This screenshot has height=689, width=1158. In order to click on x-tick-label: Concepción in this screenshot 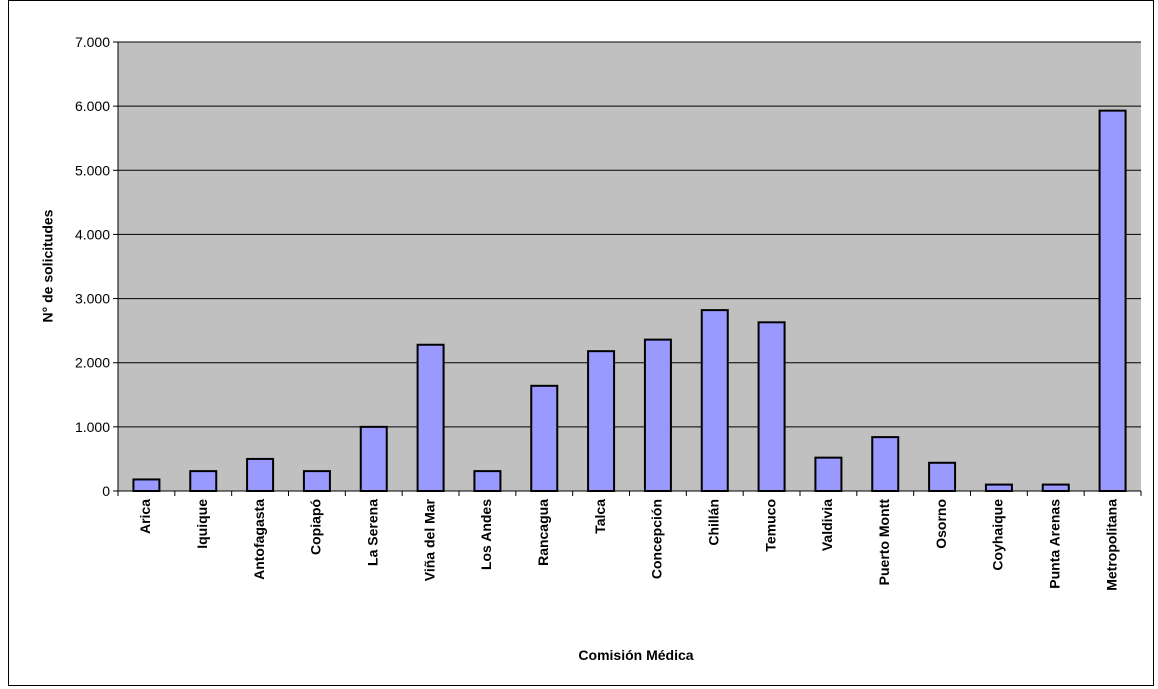, I will do `click(657, 539)`.